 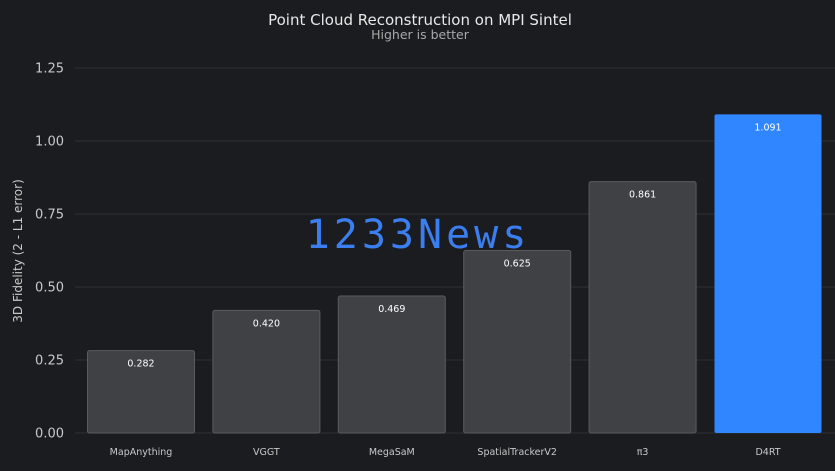 I want to click on y-tick-label: 0.75, so click(x=49, y=215).